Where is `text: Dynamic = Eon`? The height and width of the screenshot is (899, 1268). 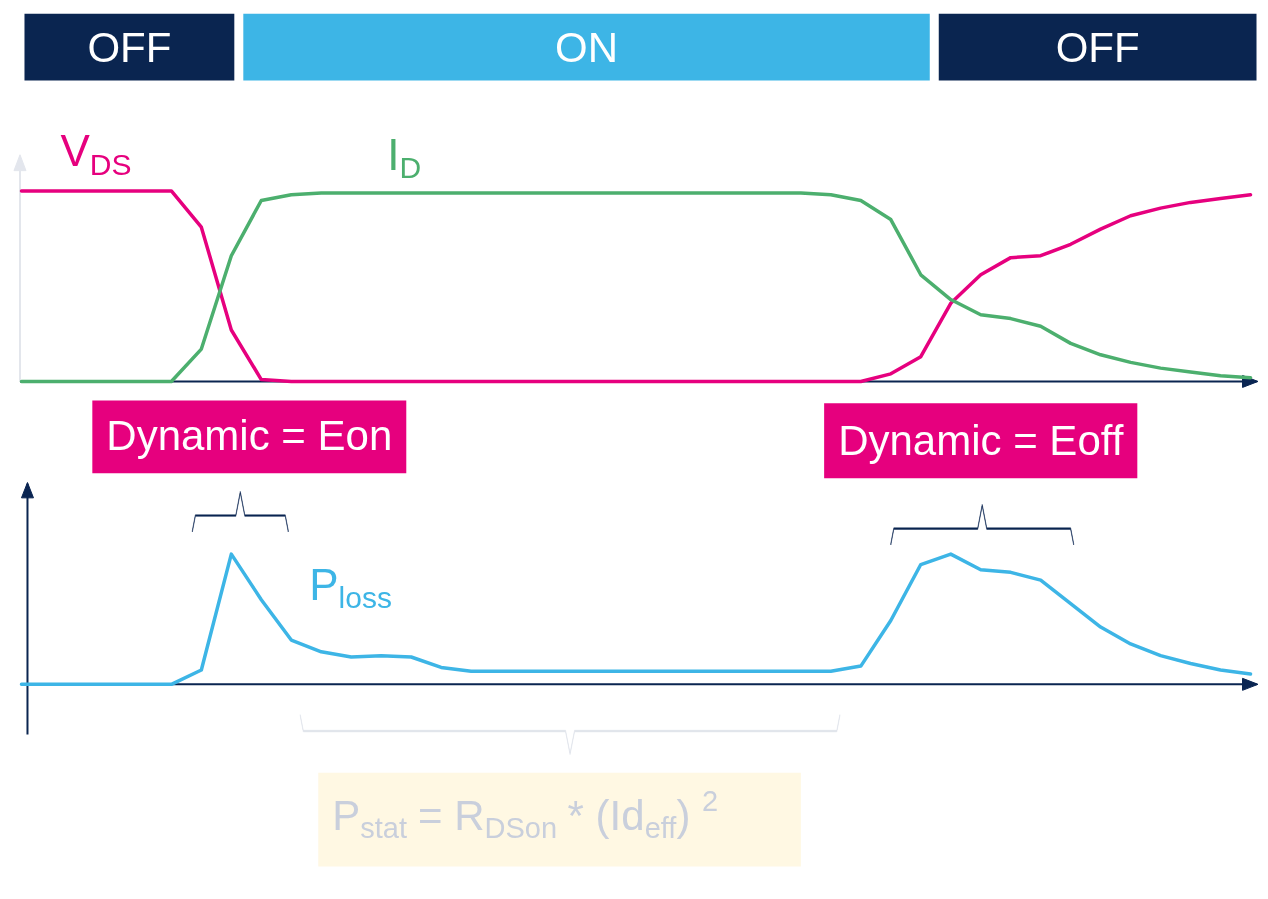 text: Dynamic = Eon is located at coordinates (249, 436).